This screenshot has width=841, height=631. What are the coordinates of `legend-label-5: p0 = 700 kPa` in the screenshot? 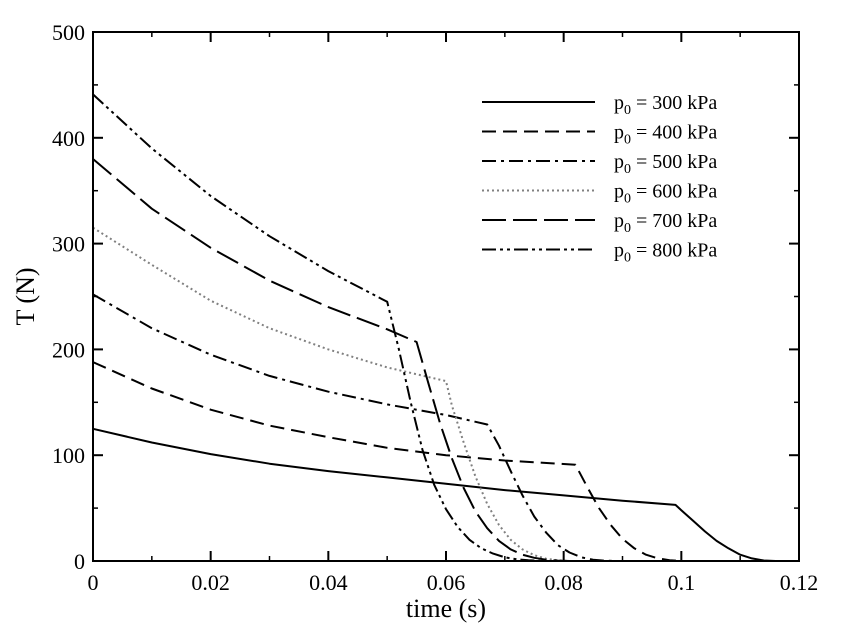 It's located at (665, 223).